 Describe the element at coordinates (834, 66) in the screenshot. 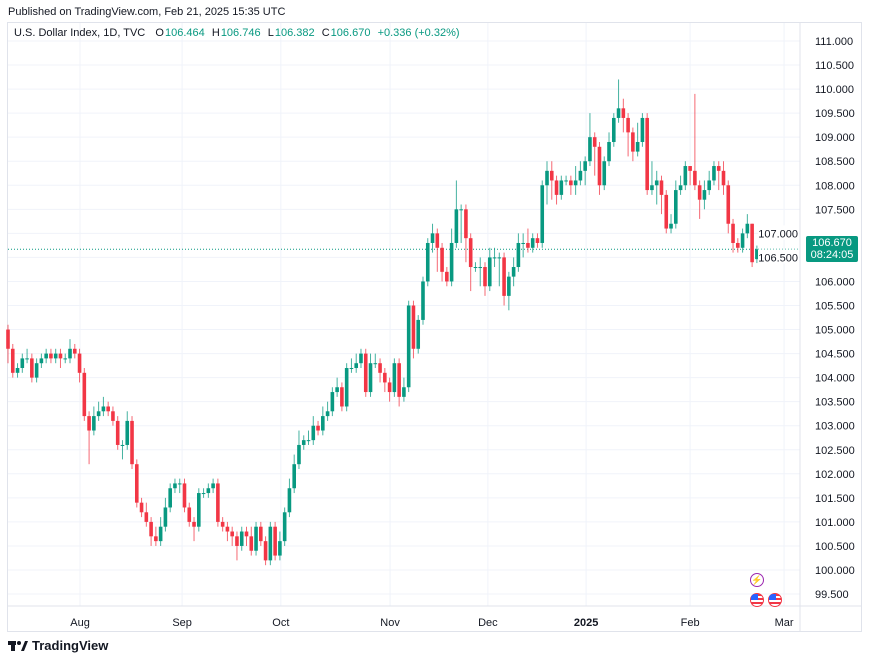

I see `y-tick-label: 110.500` at that location.